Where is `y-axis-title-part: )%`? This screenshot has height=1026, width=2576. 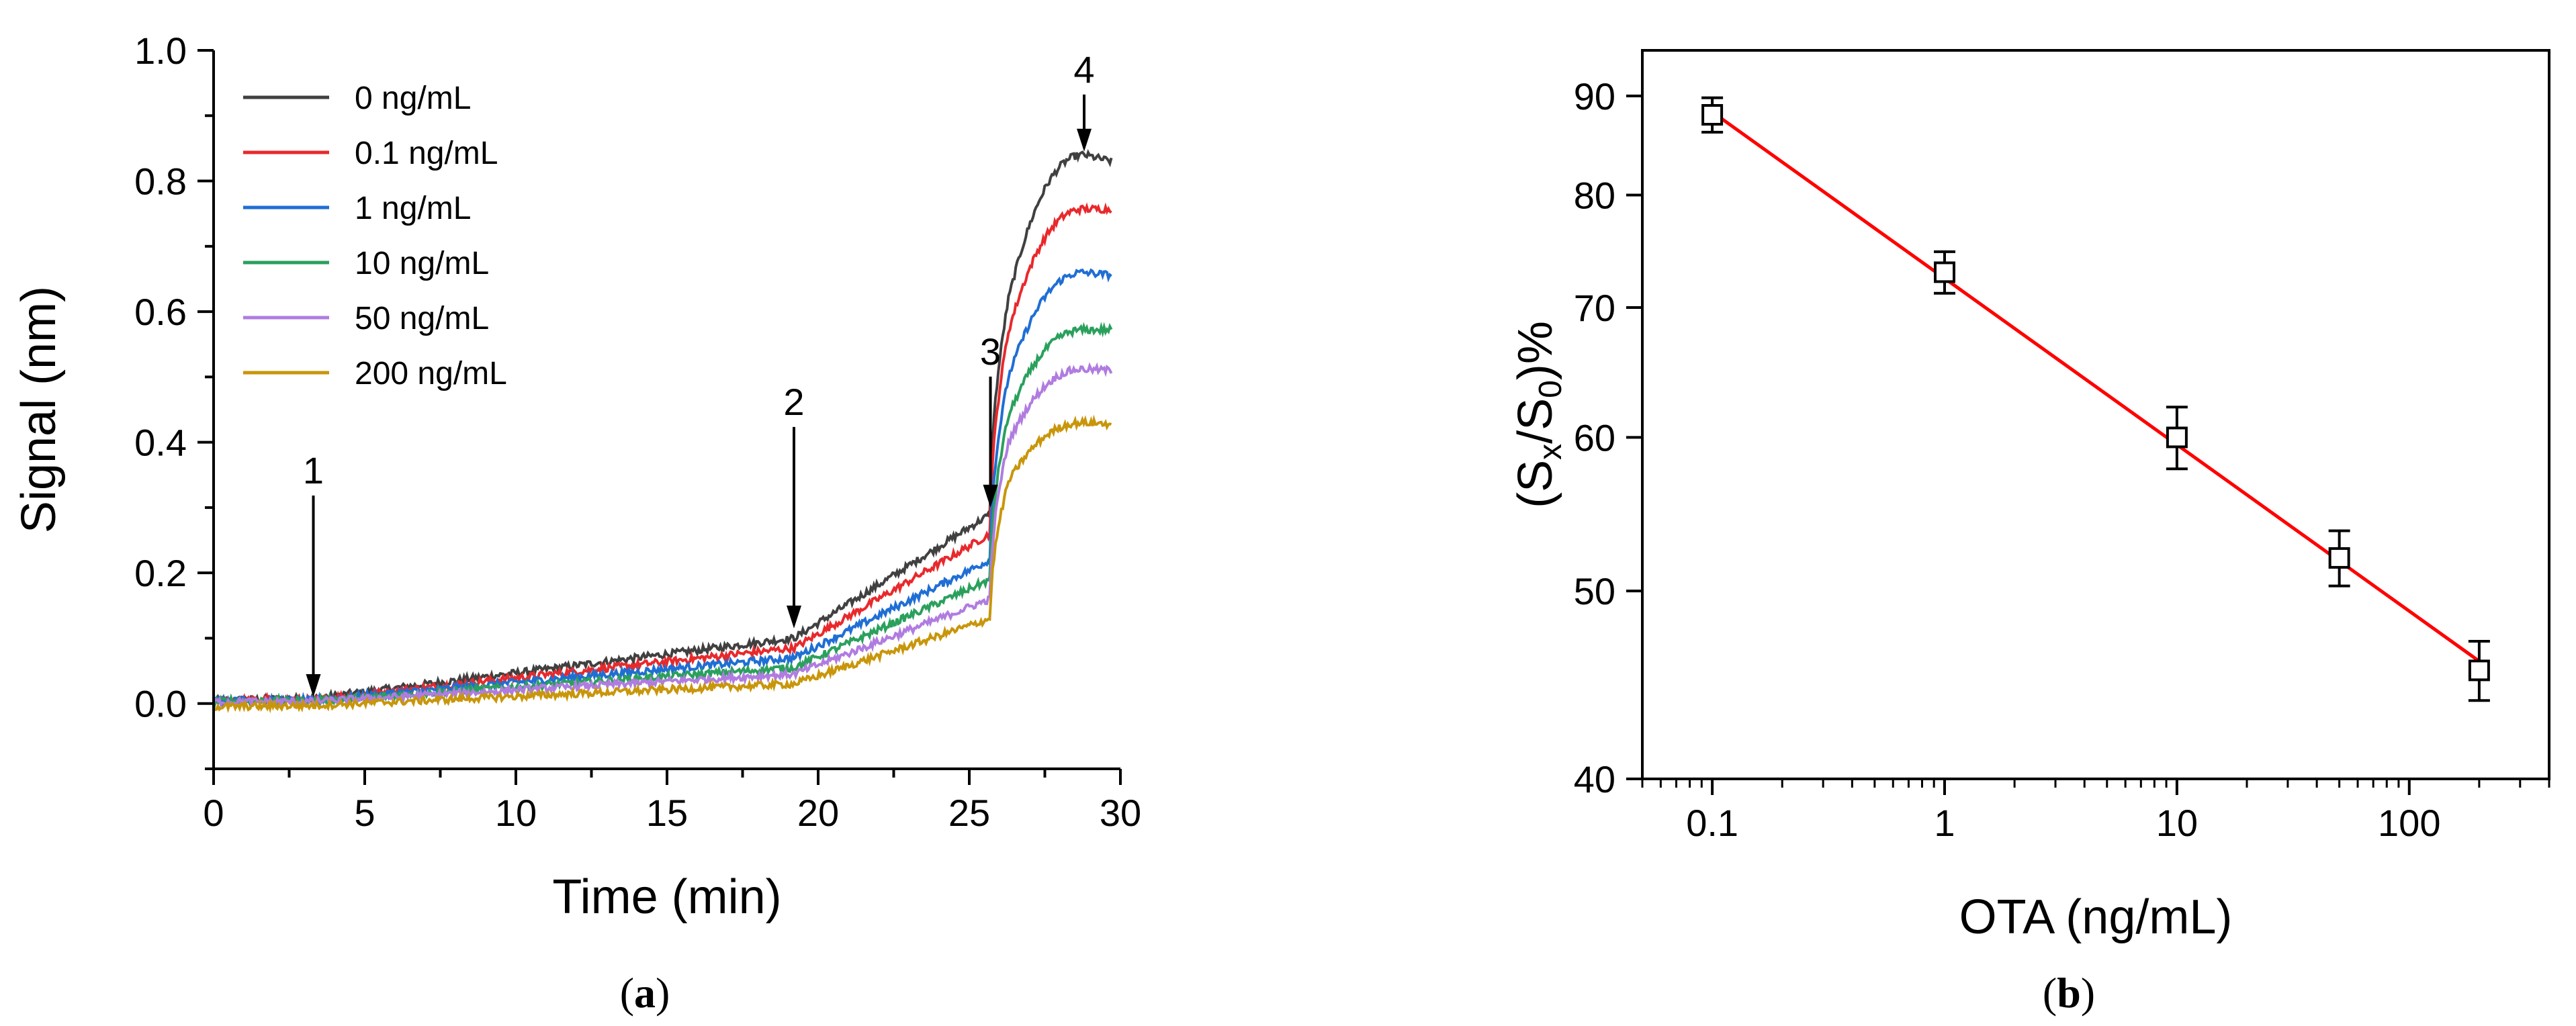
y-axis-title-part: )% is located at coordinates (1536, 350).